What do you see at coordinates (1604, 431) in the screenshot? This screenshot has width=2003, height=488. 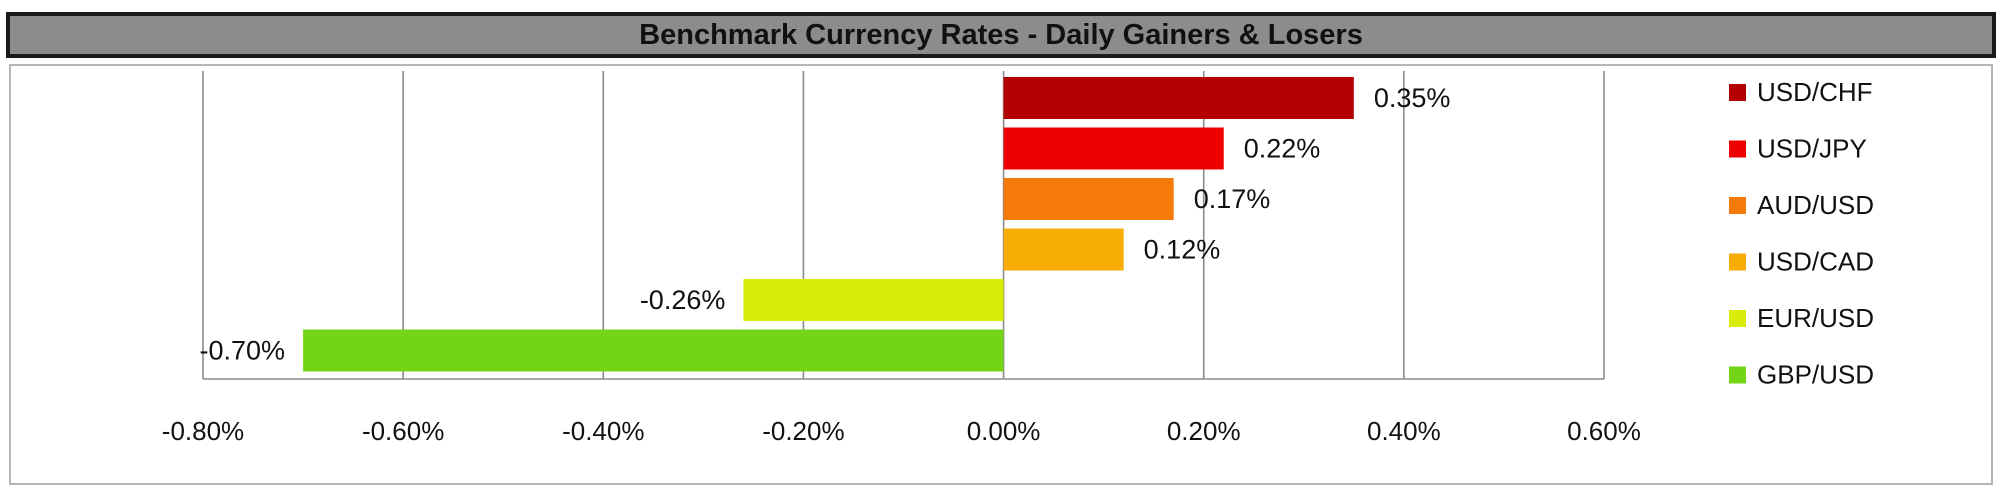 I see `x-tick-label: 0.60%` at bounding box center [1604, 431].